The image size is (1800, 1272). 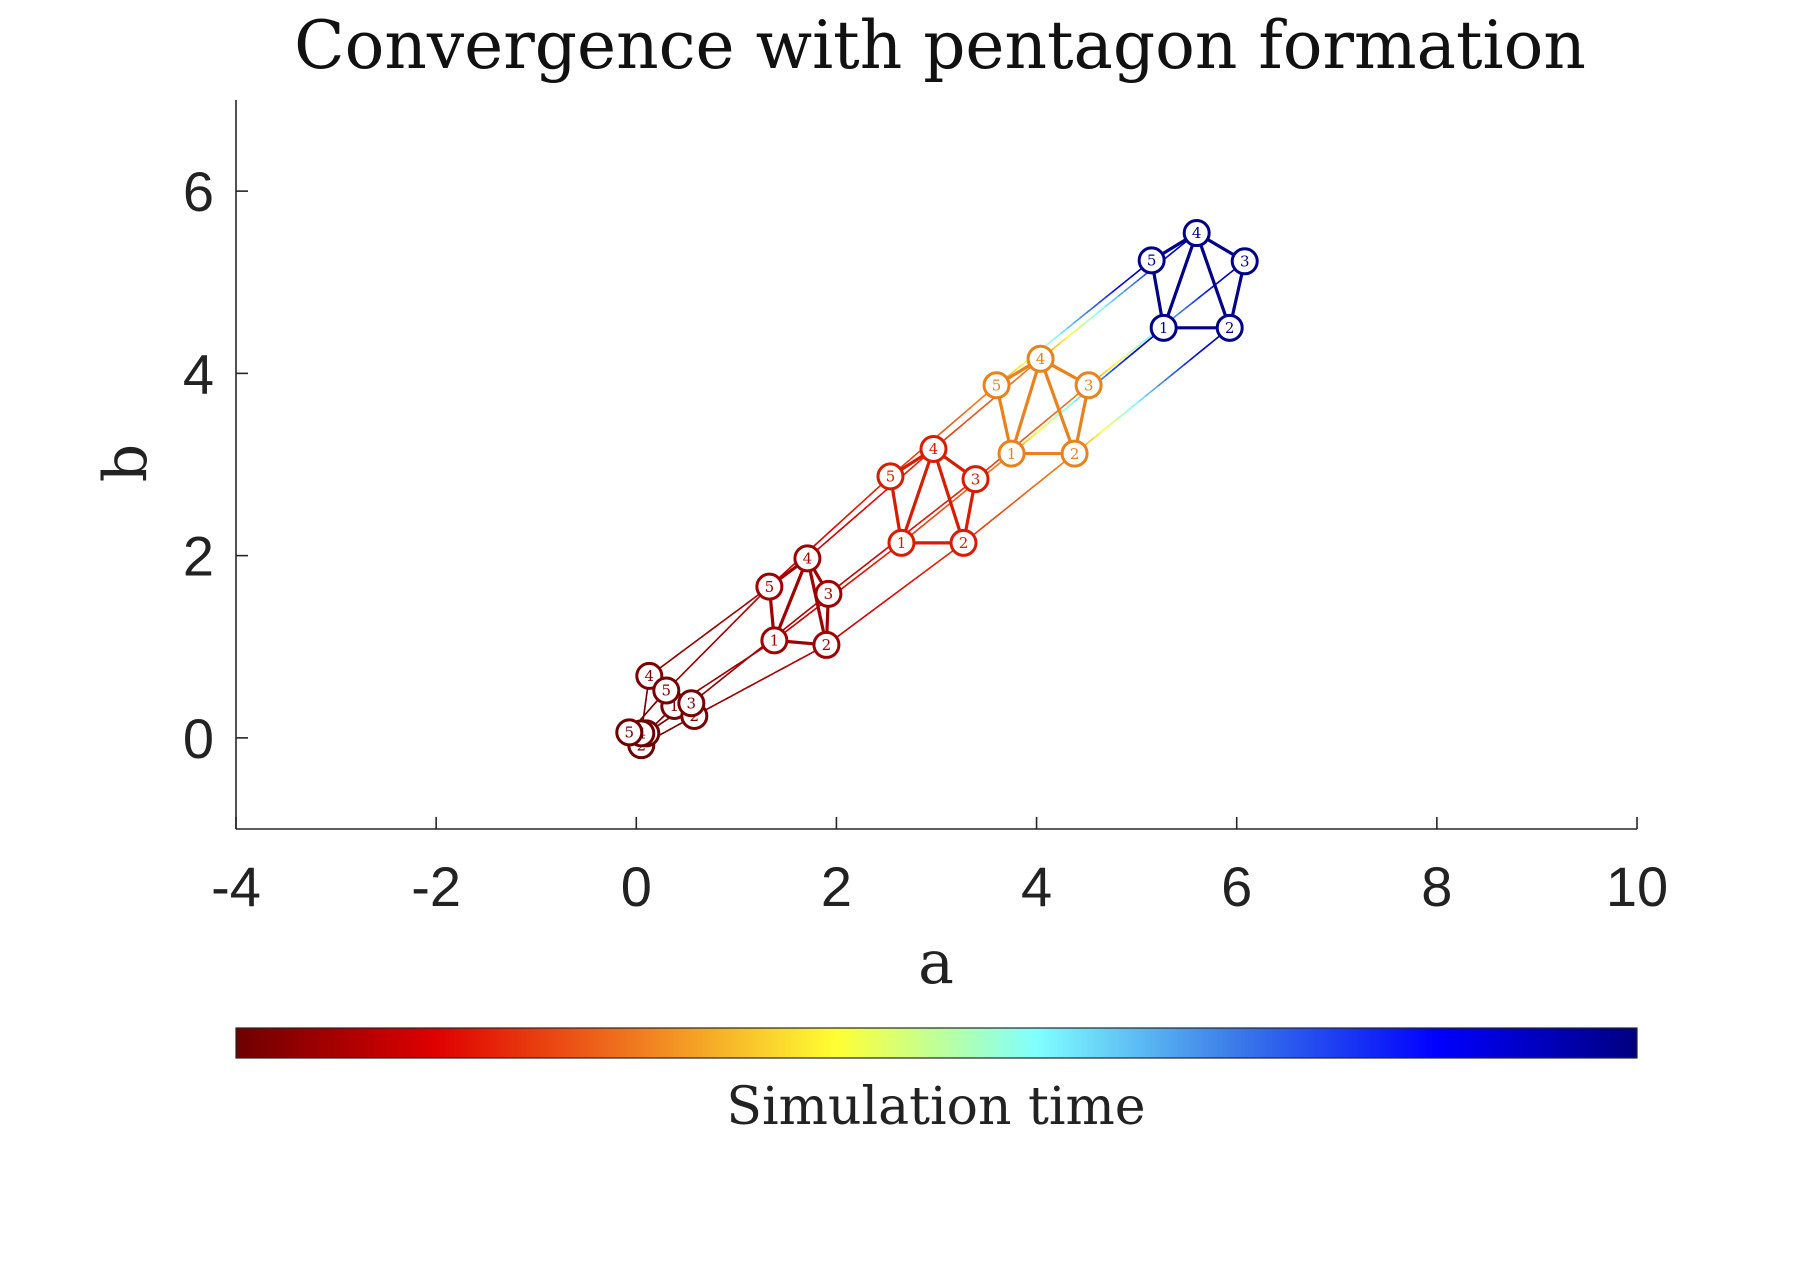 I want to click on formation-snapshot-2: 1 2 34 5, so click(x=799, y=601).